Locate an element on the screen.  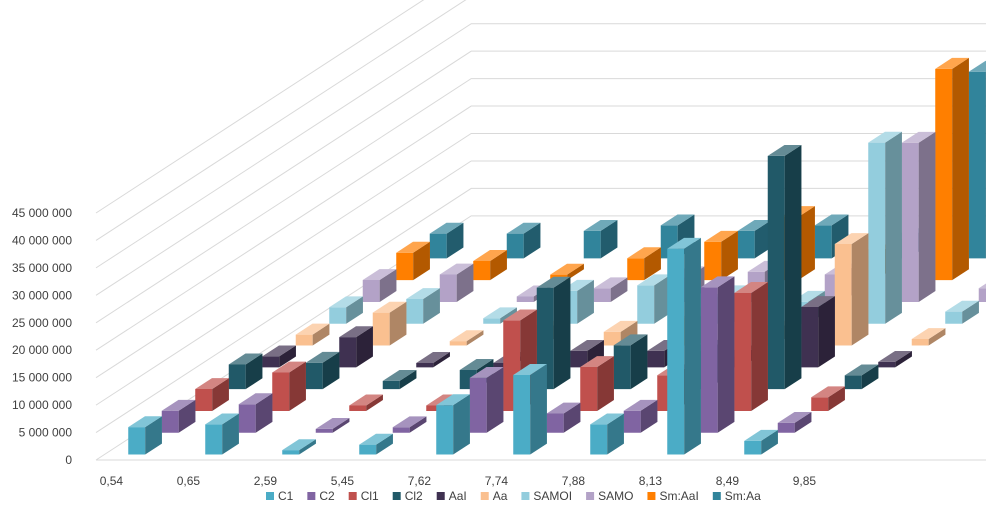
y-tick-label: 15 000 000 is located at coordinates (42, 378).